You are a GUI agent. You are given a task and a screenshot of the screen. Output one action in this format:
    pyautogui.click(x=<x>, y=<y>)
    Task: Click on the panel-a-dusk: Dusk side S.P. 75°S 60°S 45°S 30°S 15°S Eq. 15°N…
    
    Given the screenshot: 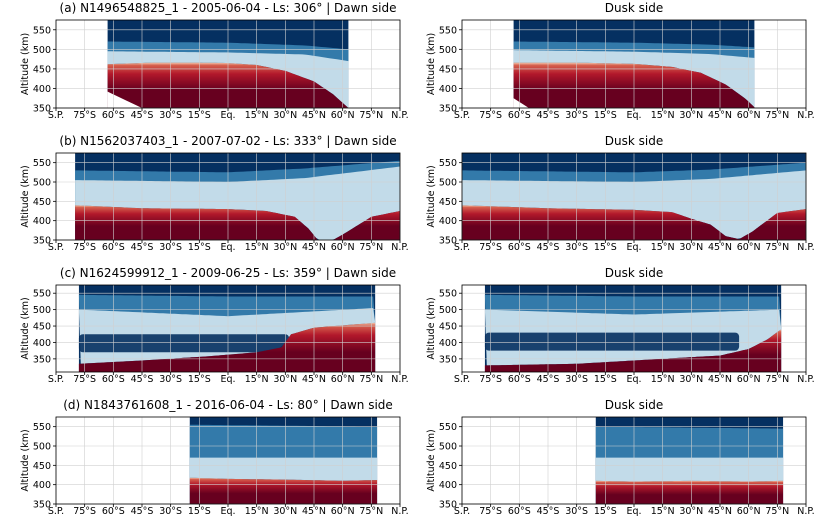 What is the action you would take?
    pyautogui.click(x=620, y=61)
    